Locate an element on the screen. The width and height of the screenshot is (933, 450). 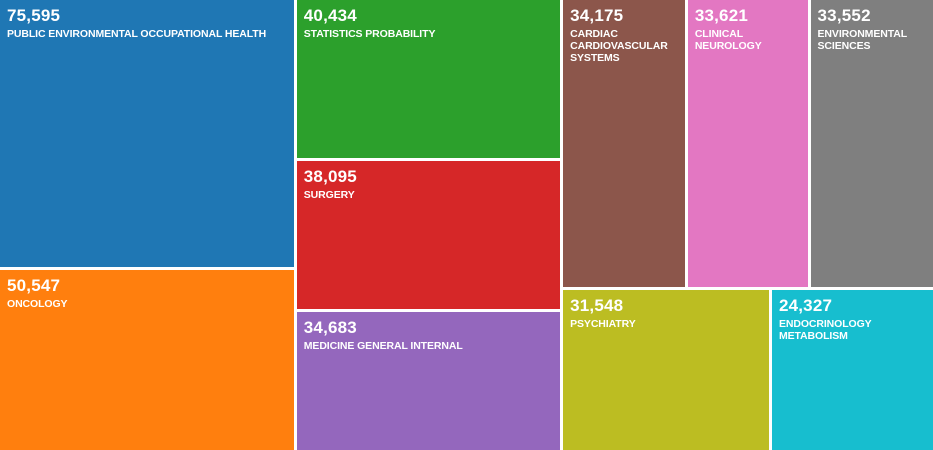
tile-value: 34,175 is located at coordinates (597, 15).